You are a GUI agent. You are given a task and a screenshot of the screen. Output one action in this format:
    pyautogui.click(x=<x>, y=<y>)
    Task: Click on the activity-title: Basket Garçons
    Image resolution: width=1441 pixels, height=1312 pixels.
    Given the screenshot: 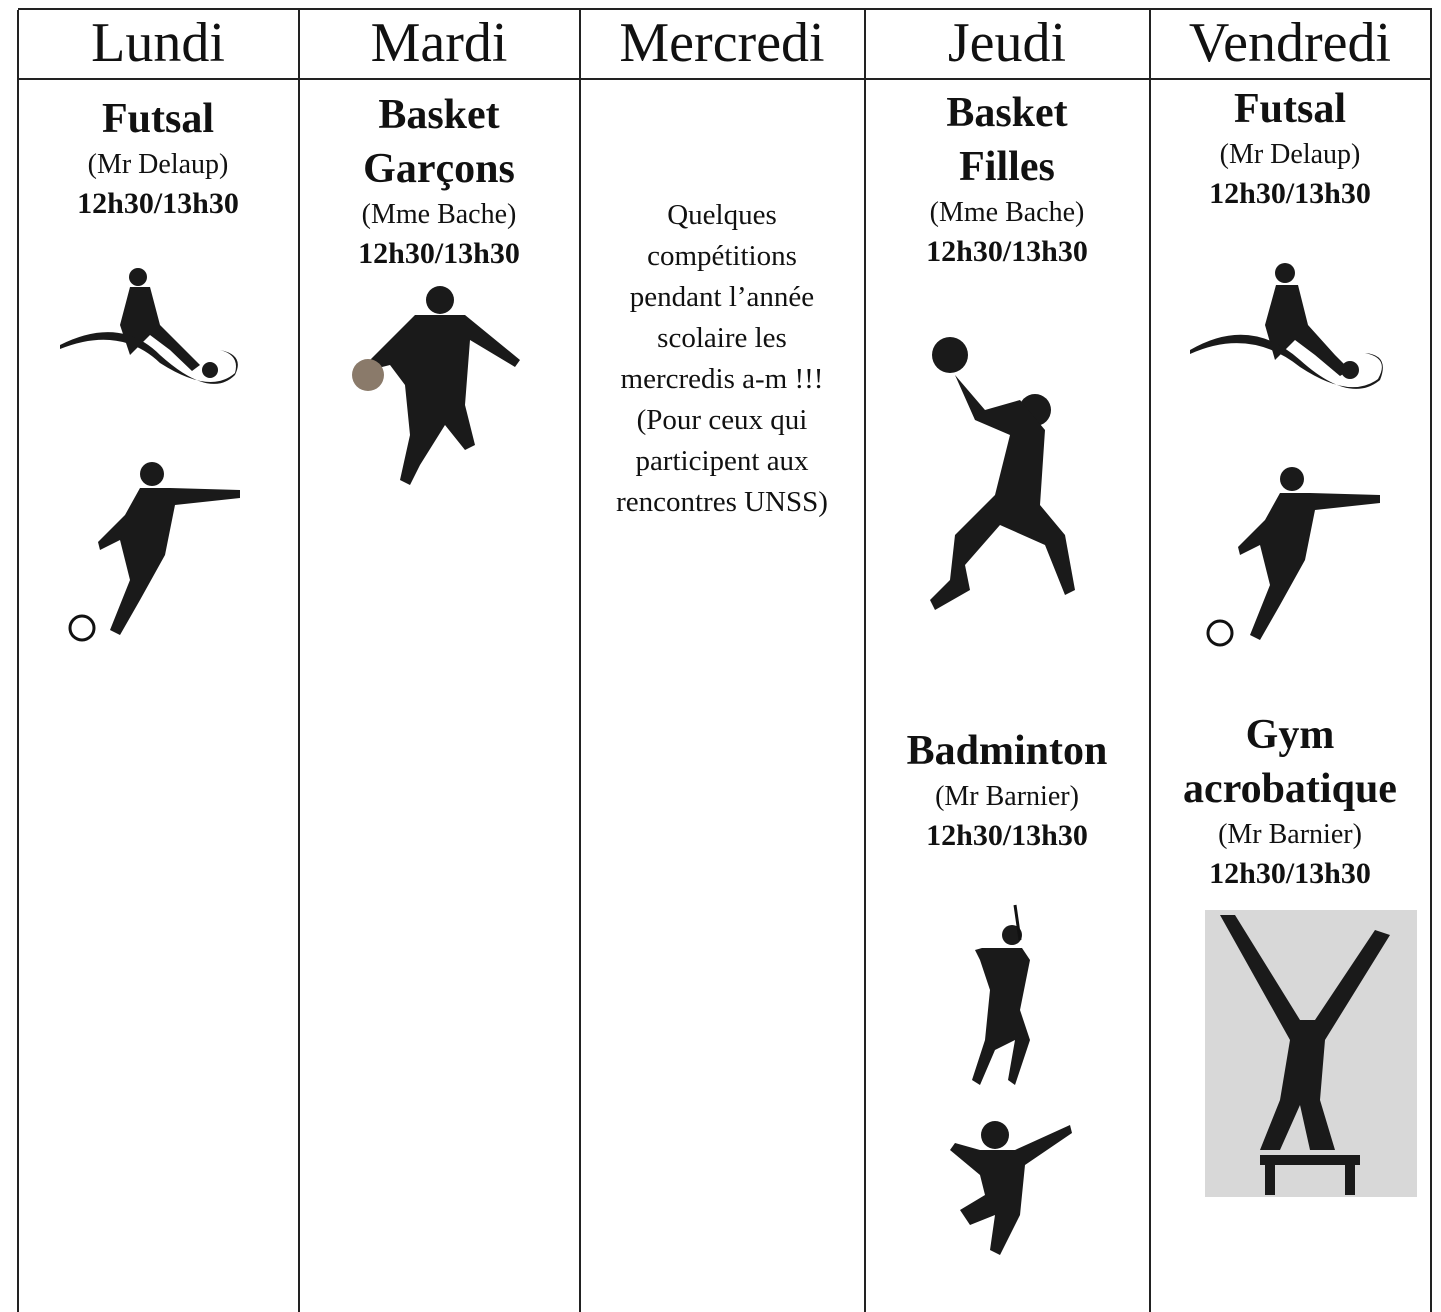 What is the action you would take?
    pyautogui.click(x=439, y=142)
    